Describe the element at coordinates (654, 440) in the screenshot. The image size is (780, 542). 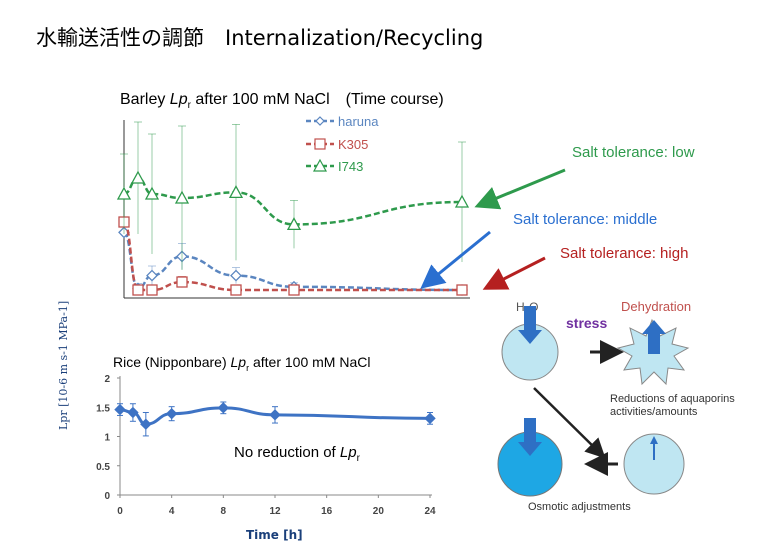
I see `small-arrow-icon` at that location.